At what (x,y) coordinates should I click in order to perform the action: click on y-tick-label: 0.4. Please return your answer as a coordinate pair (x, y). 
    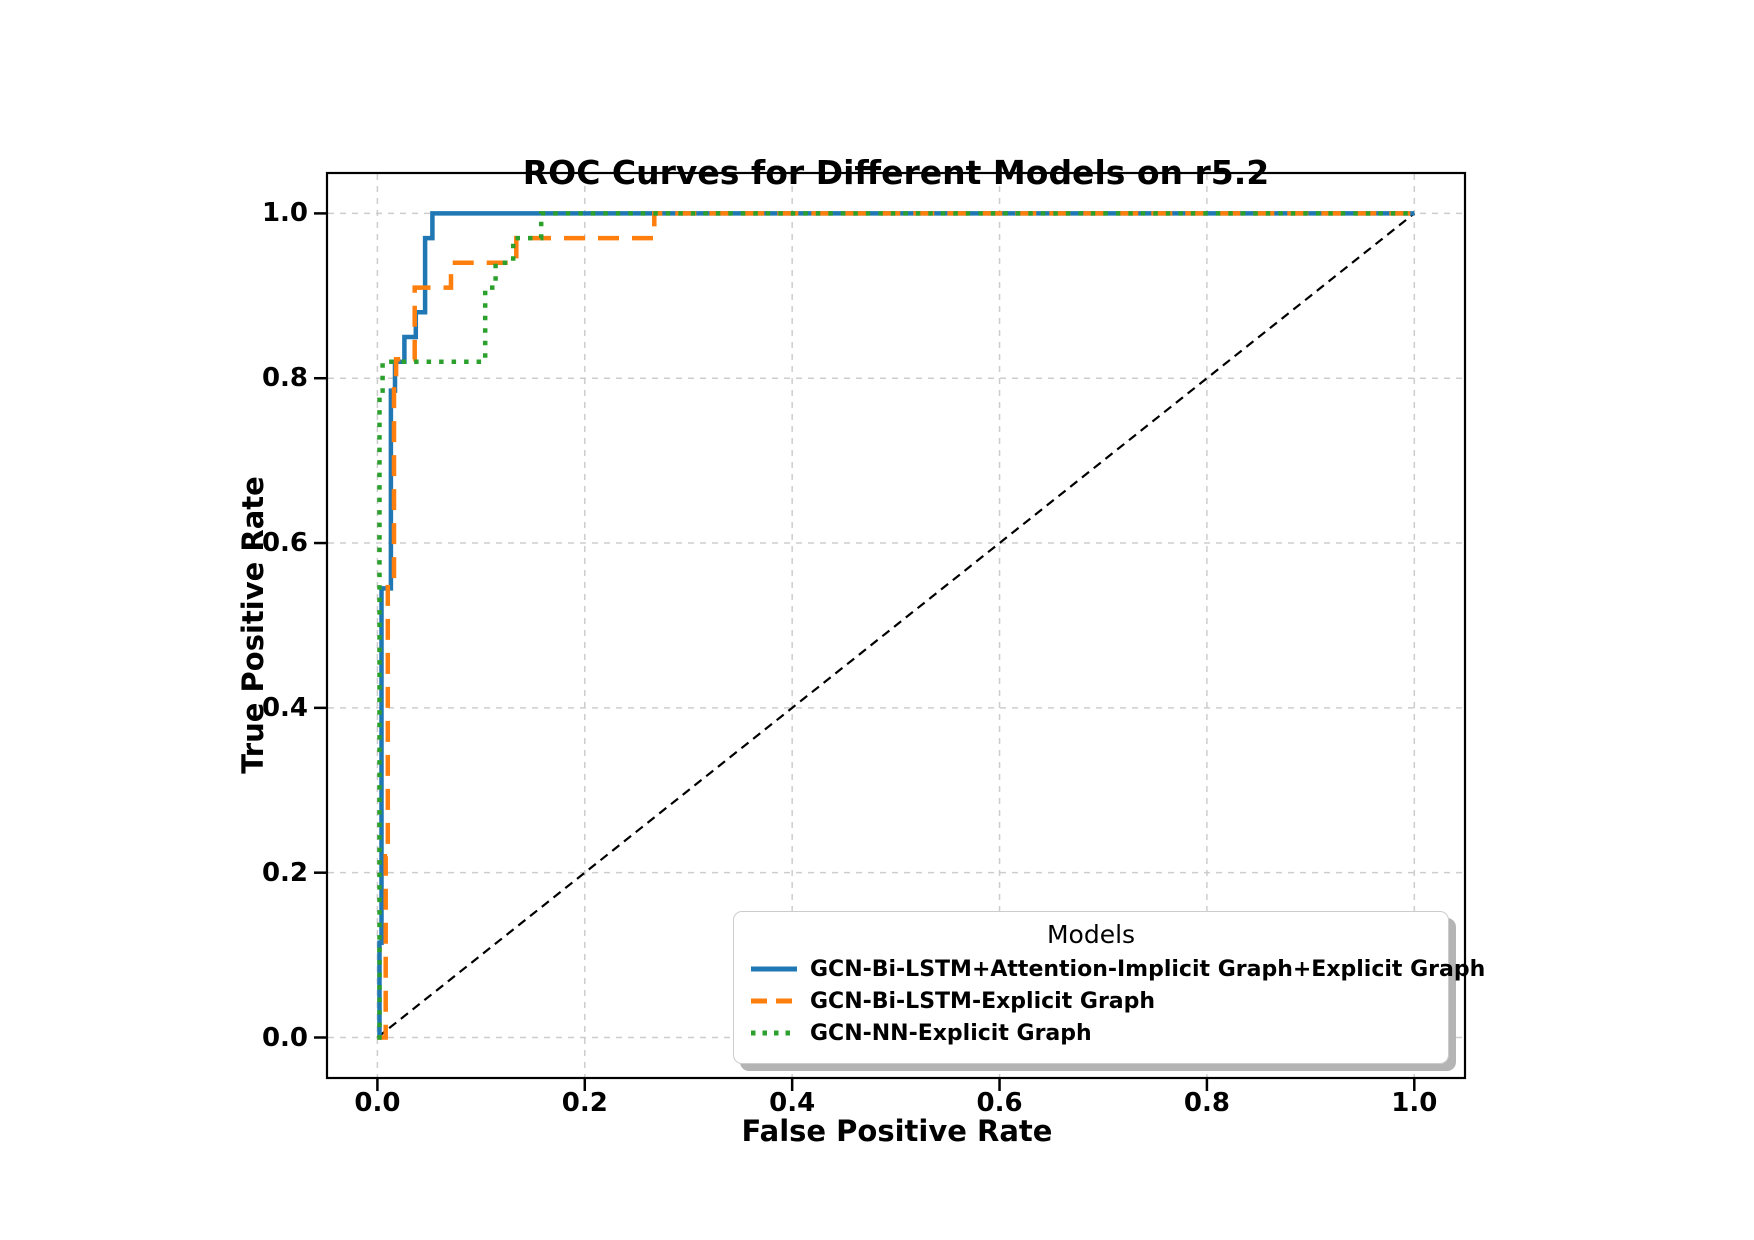
    Looking at the image, I should click on (284, 707).